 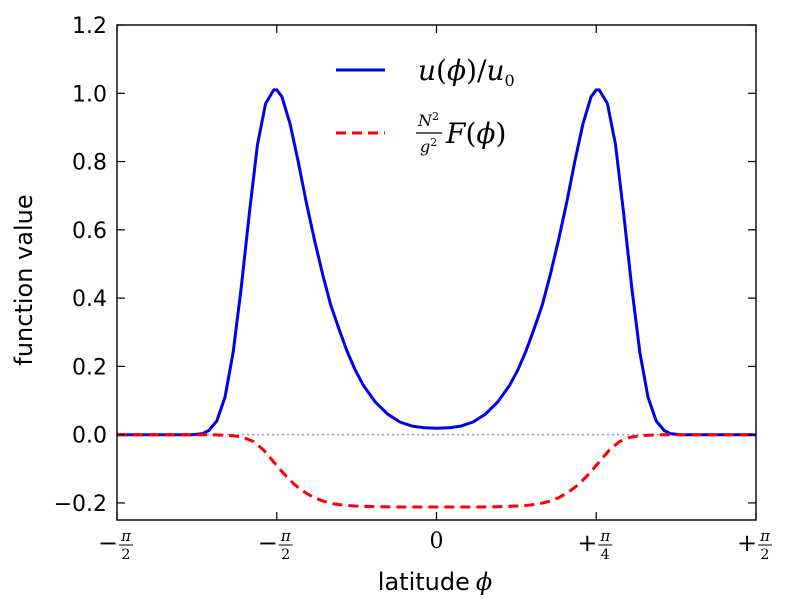 I want to click on svg-text: 0, so click(x=437, y=541).